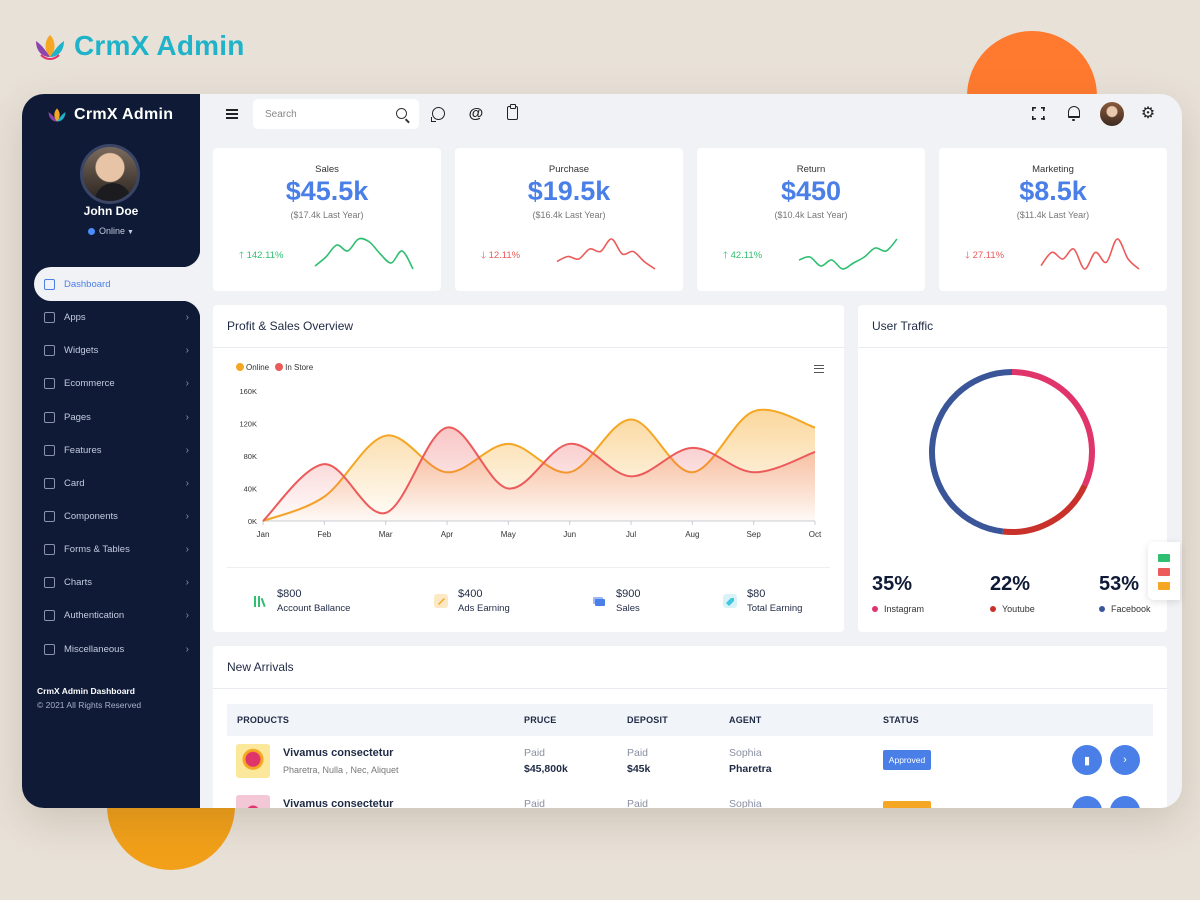 The width and height of the screenshot is (1200, 900). I want to click on gear-icon: ⚙, so click(1148, 113).